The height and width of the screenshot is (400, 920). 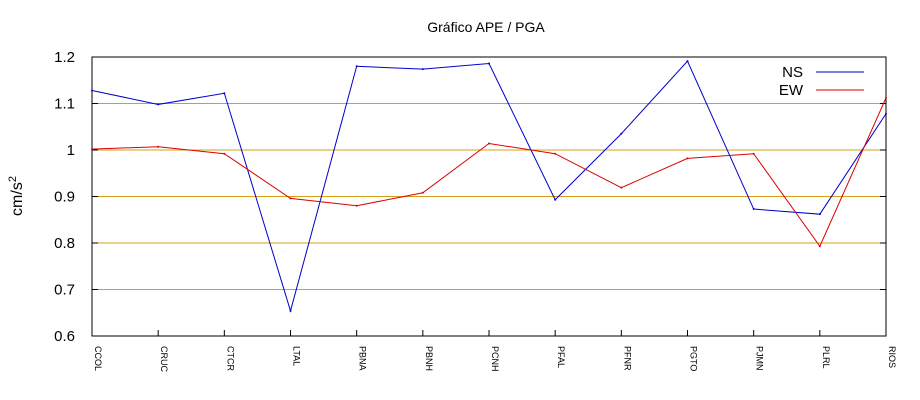 What do you see at coordinates (64, 336) in the screenshot?
I see `y-tick-label: 0.6` at bounding box center [64, 336].